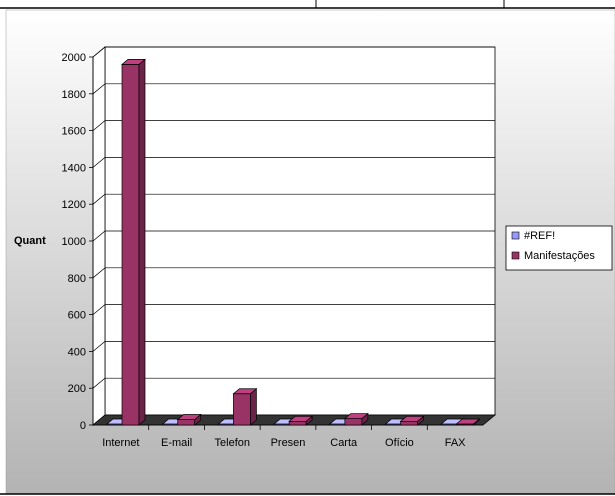 Image resolution: width=615 pixels, height=496 pixels. What do you see at coordinates (74, 58) in the screenshot?
I see `y-tick-label: 2000` at bounding box center [74, 58].